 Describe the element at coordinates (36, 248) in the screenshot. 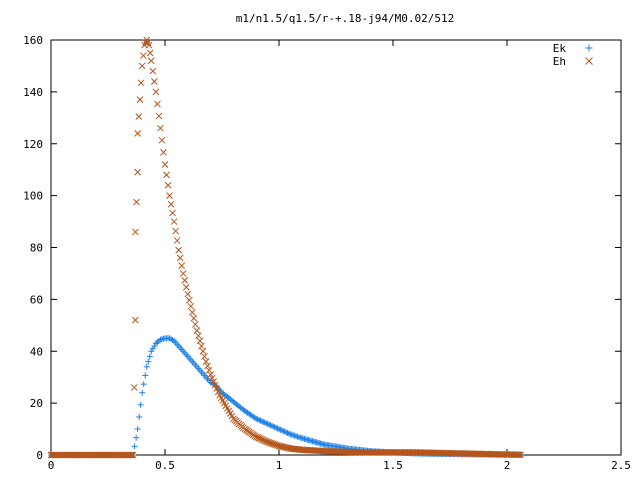

I see `y-tick-label: 80` at that location.